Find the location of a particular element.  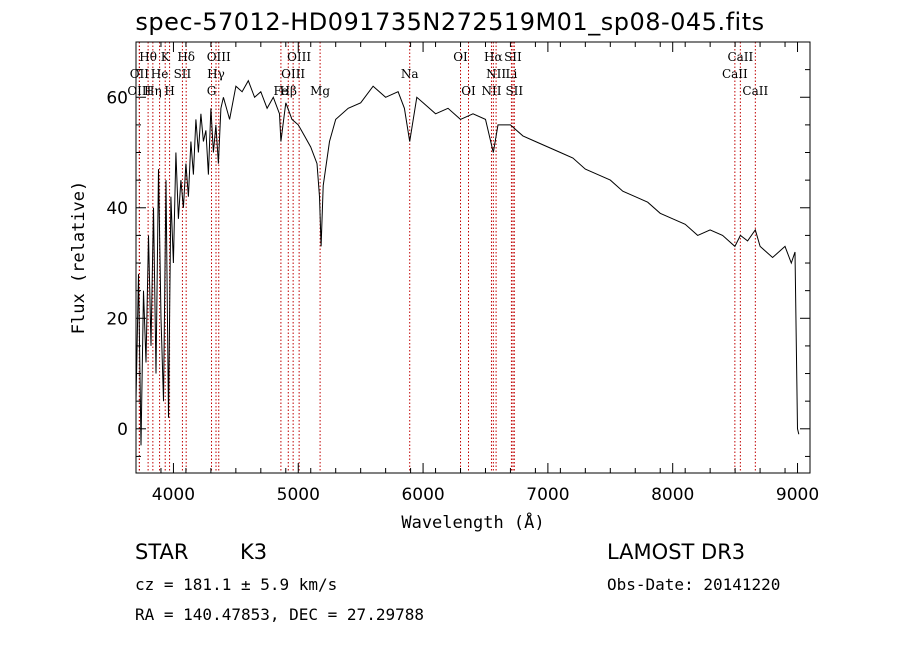

x-tick-label: 7000 is located at coordinates (547, 495).